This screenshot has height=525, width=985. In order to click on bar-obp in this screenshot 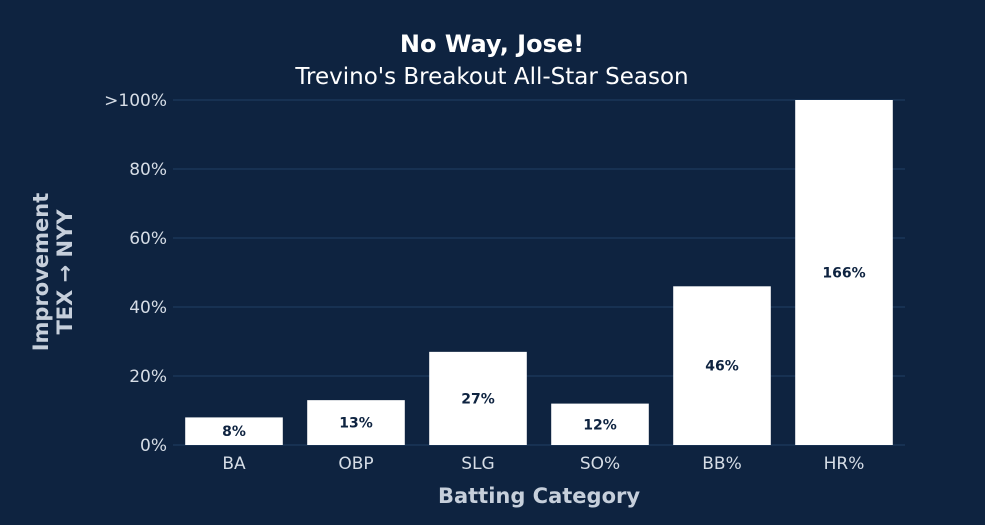, I will do `click(356, 422)`.